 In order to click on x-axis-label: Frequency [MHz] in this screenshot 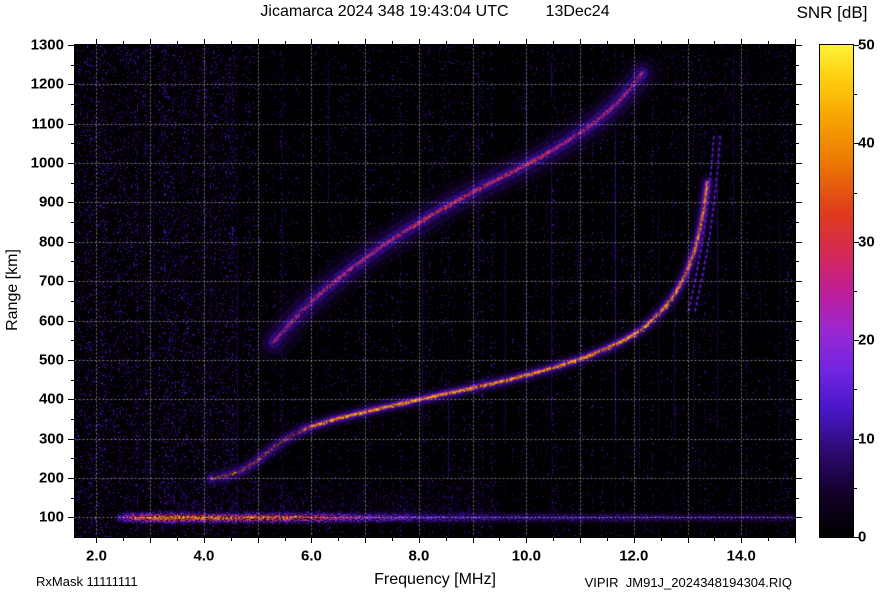, I will do `click(435, 579)`.